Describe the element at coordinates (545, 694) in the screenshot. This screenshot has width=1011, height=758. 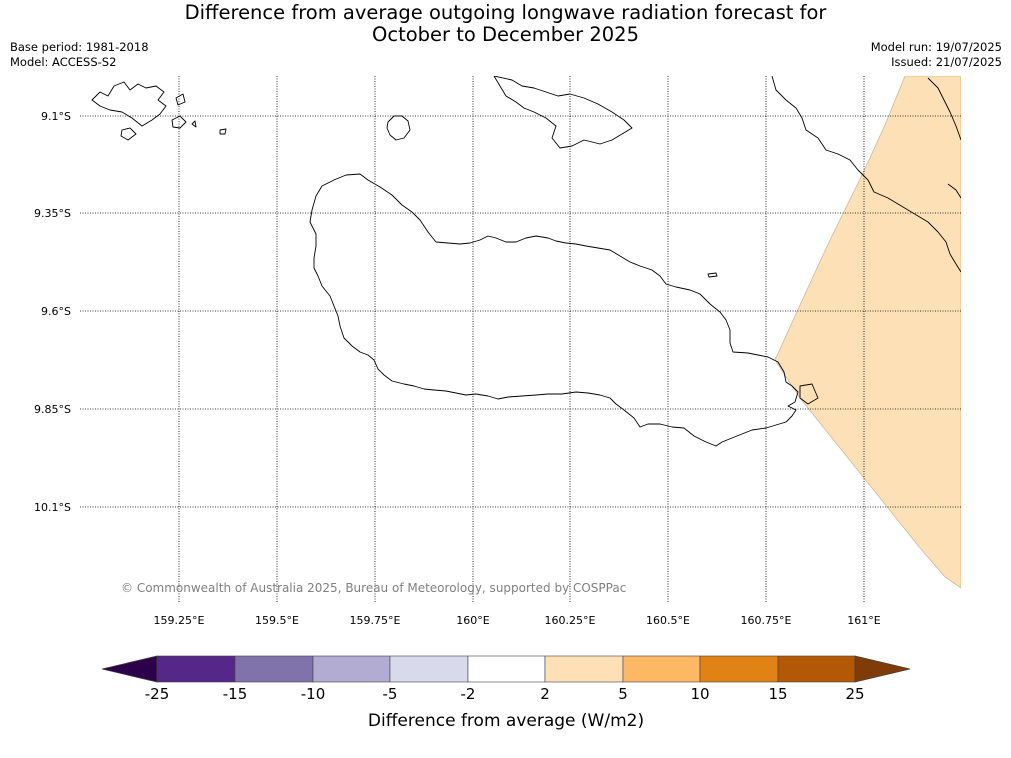
I see `colorbar-tick-label: 2` at that location.